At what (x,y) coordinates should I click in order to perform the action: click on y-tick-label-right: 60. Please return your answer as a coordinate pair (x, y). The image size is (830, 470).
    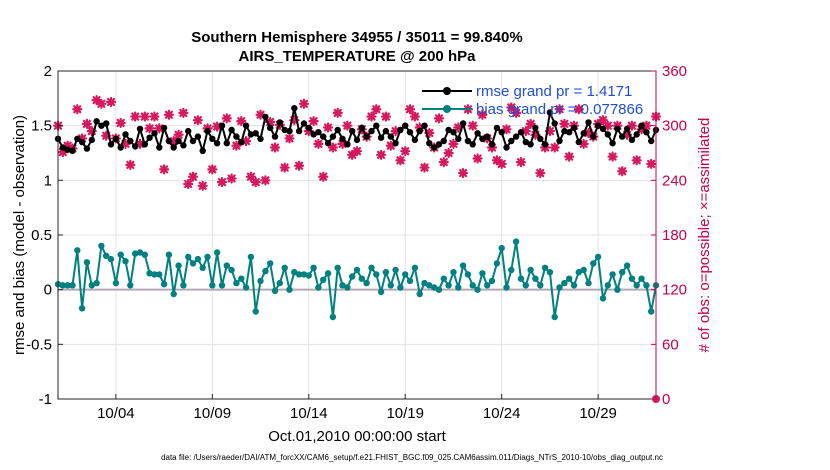
    Looking at the image, I should click on (670, 344).